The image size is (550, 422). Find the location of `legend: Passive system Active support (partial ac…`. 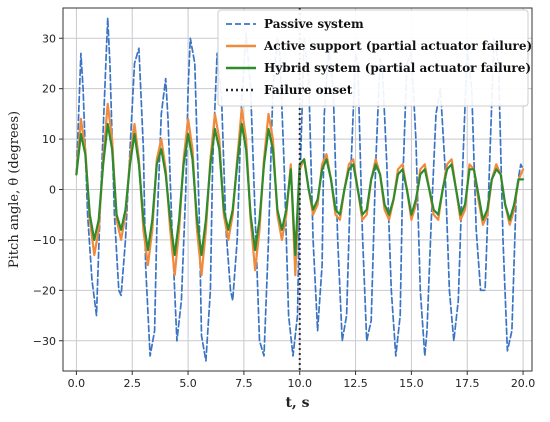

legend: Passive system Active support (partial ac… is located at coordinates (374, 58).